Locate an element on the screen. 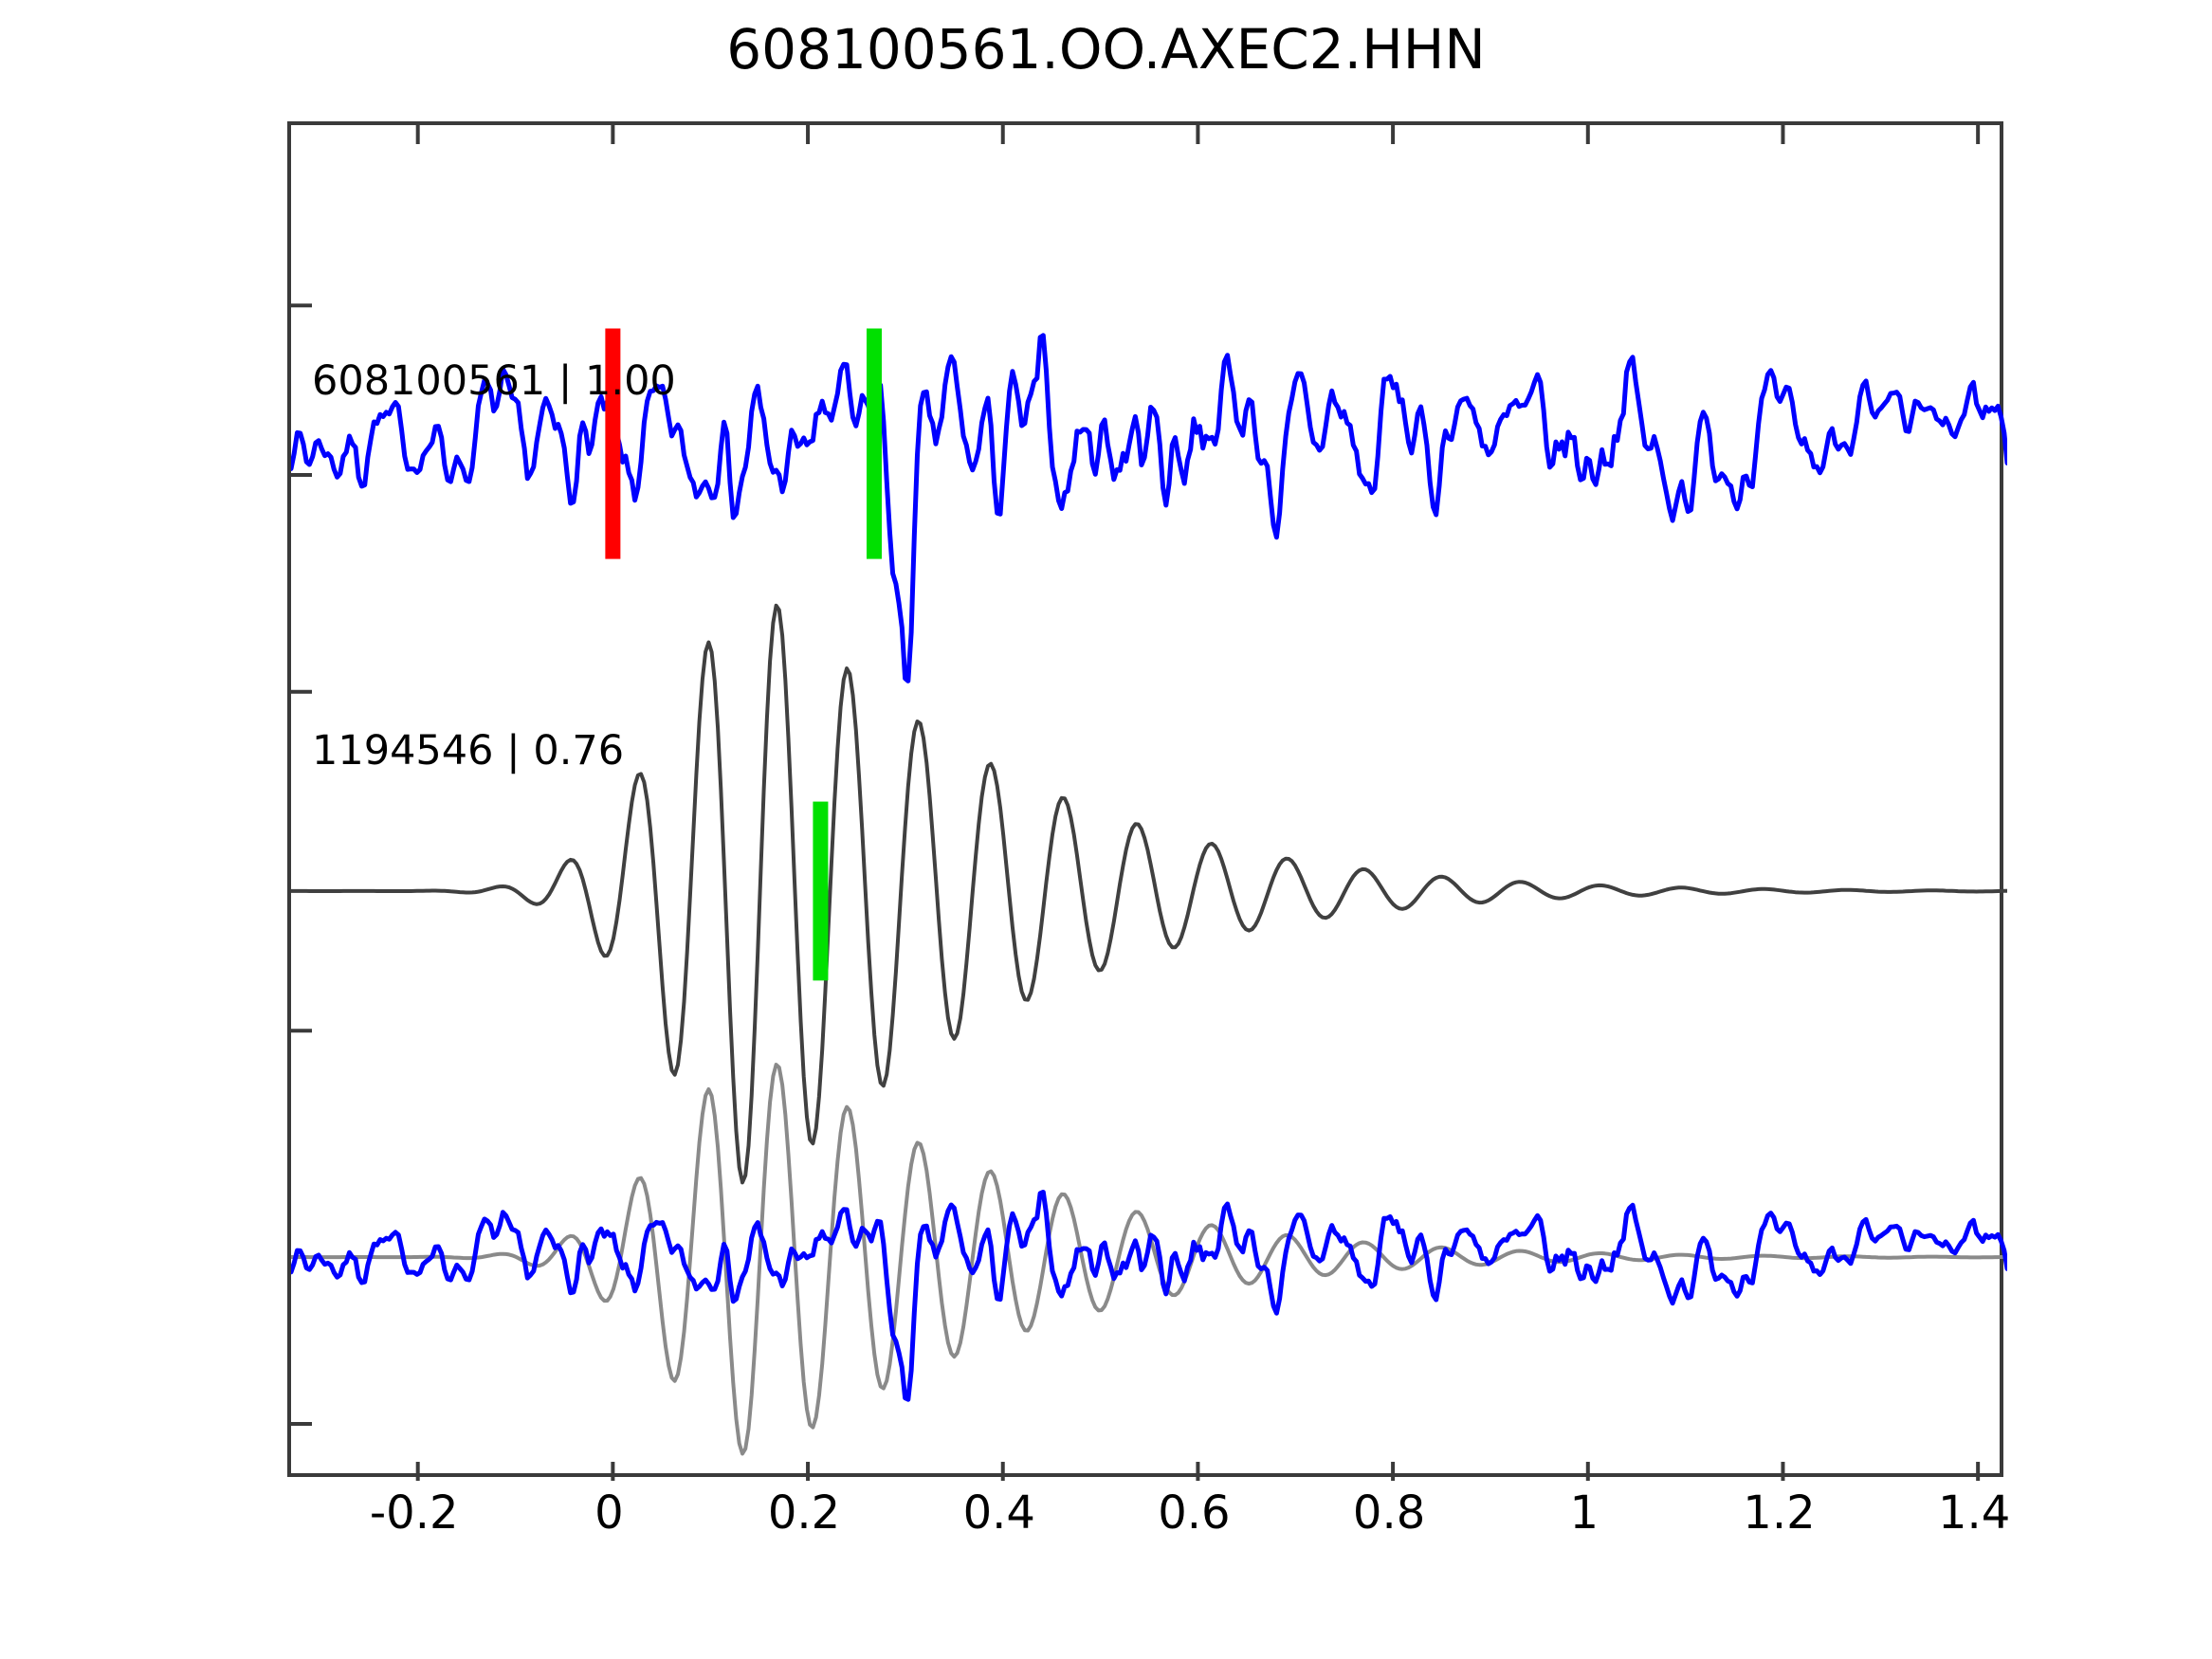 This screenshot has width=2212, height=1659. x-tick-label: 1 is located at coordinates (1584, 1513).